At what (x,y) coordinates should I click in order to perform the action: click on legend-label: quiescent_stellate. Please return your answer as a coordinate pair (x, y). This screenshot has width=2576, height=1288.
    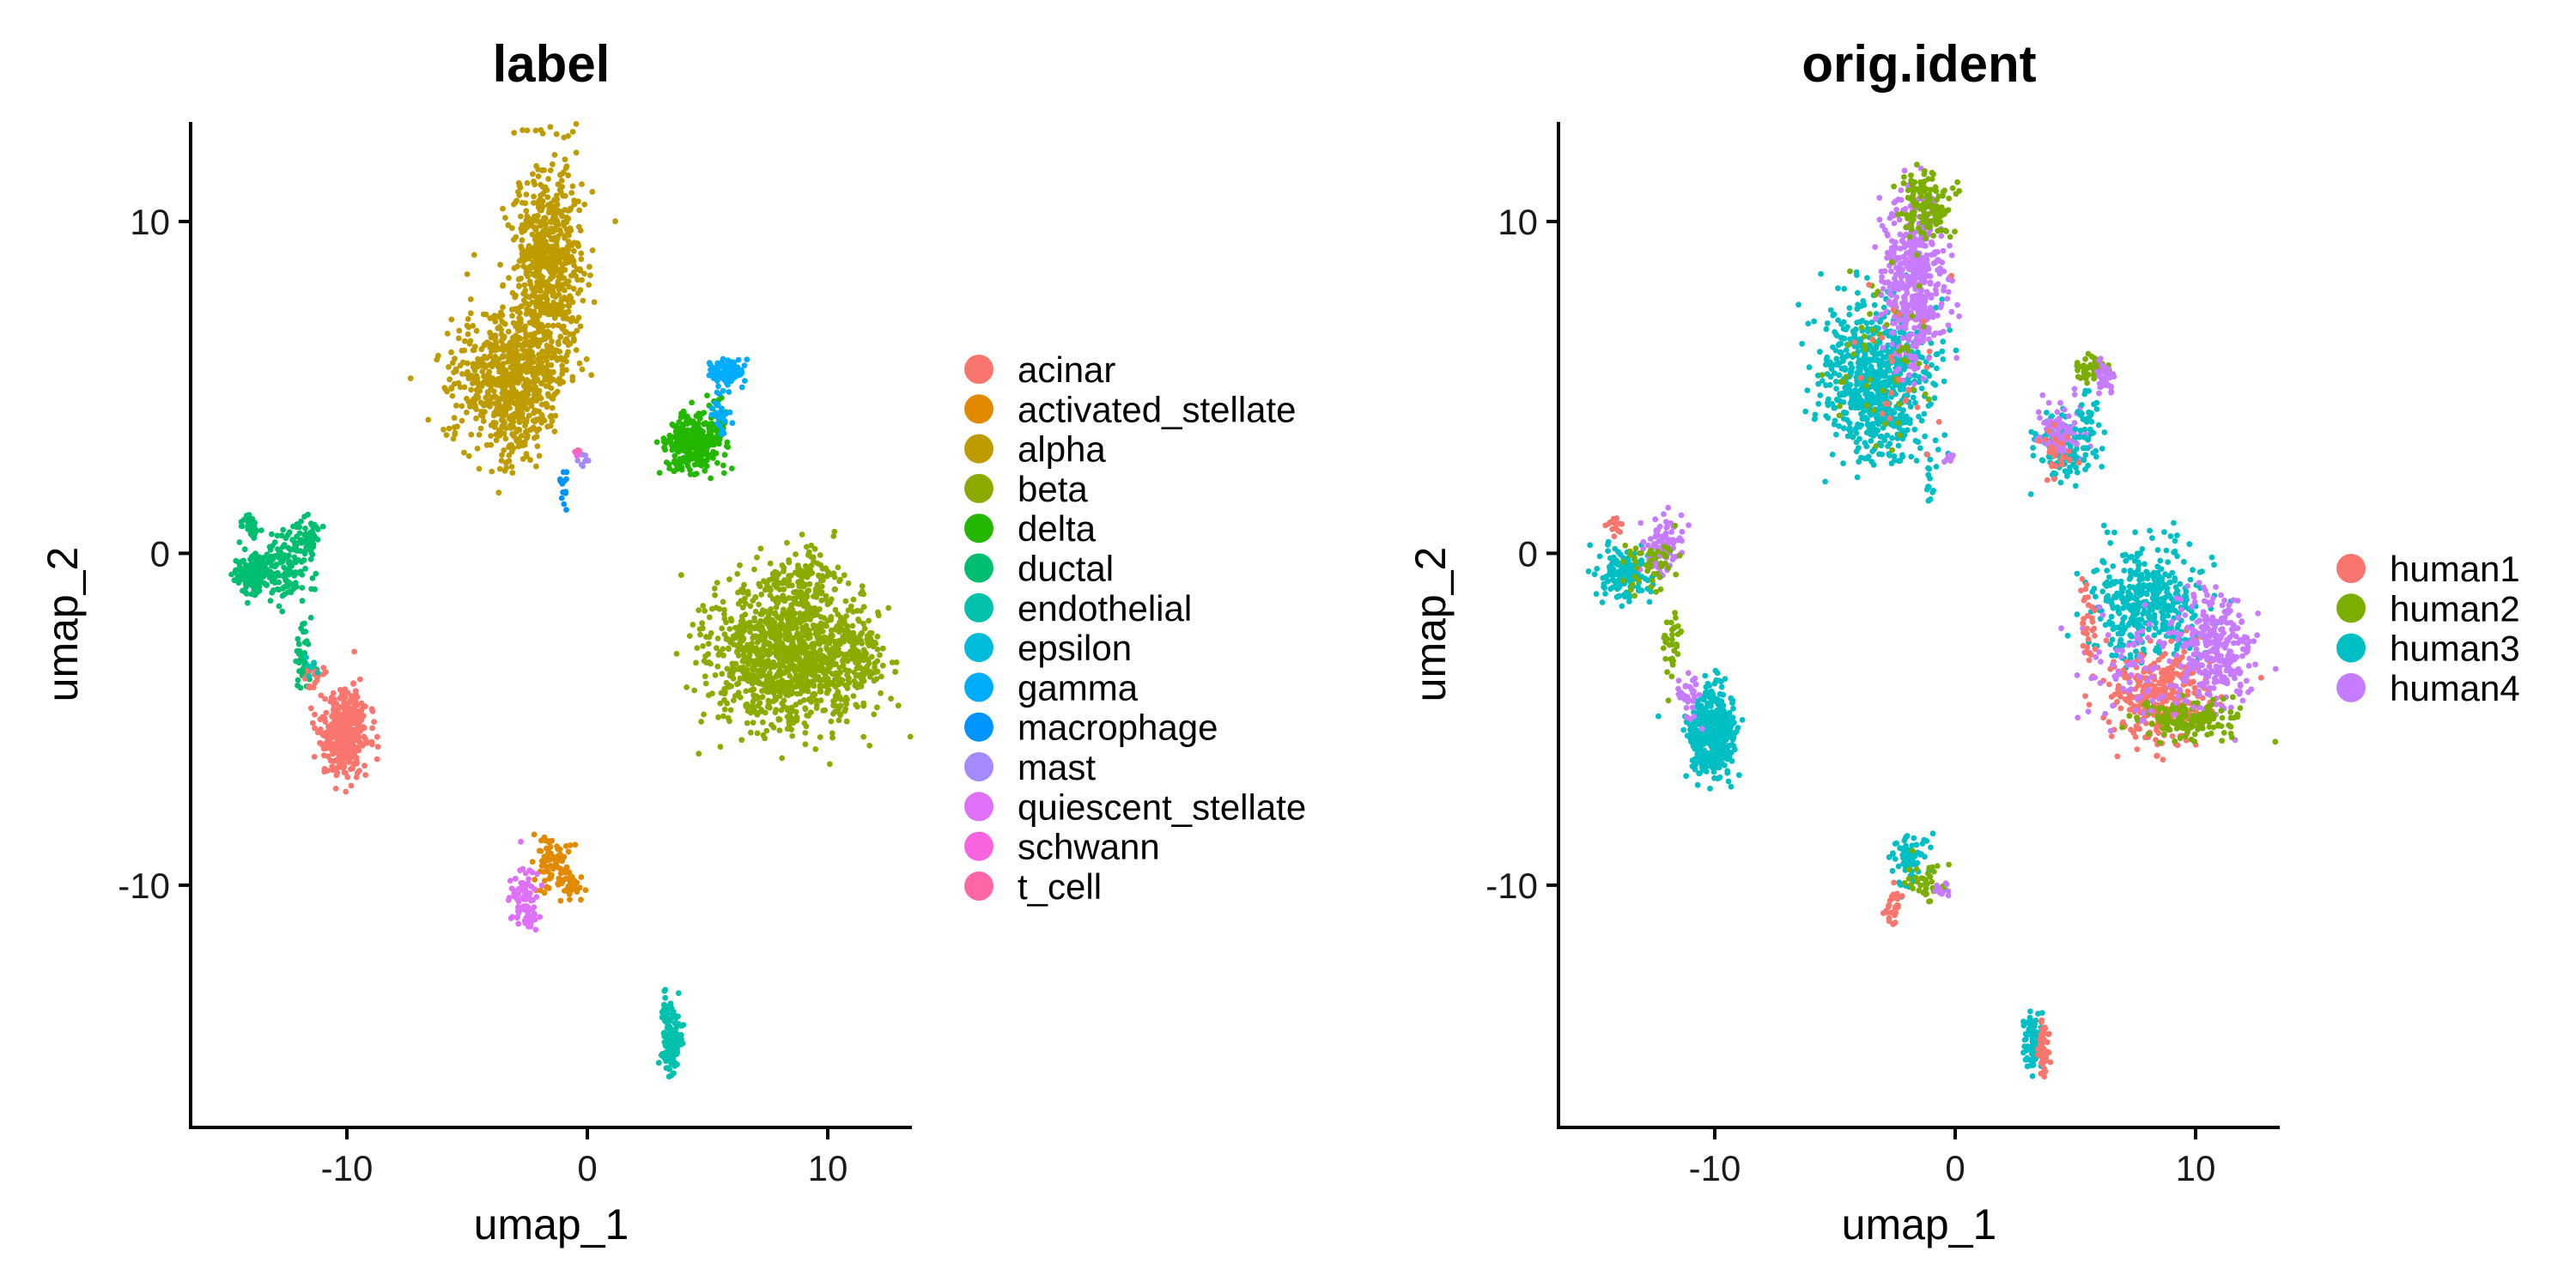
    Looking at the image, I should click on (1162, 807).